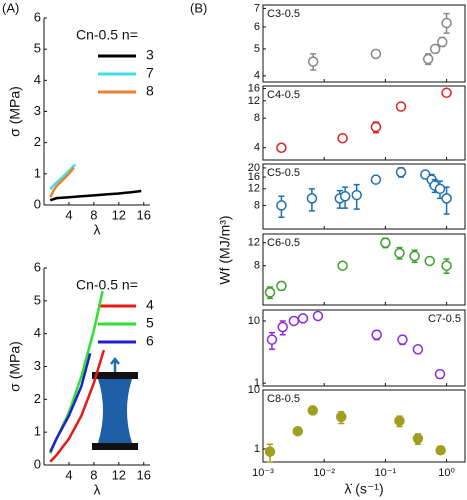  What do you see at coordinates (283, 14) in the screenshot?
I see `subplot-label: C3-0.5` at bounding box center [283, 14].